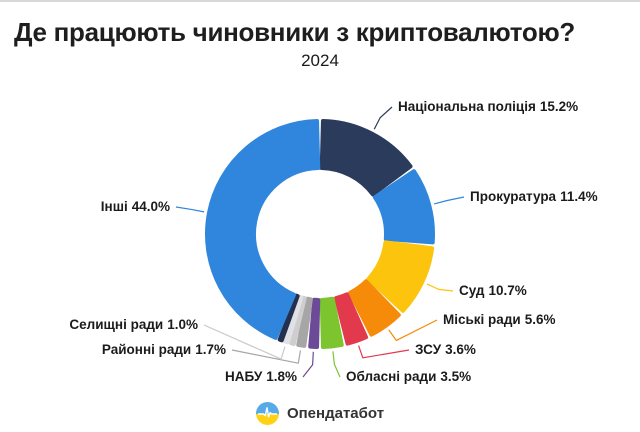  I want to click on slice-label-2: Суд 10.7%, so click(493, 291).